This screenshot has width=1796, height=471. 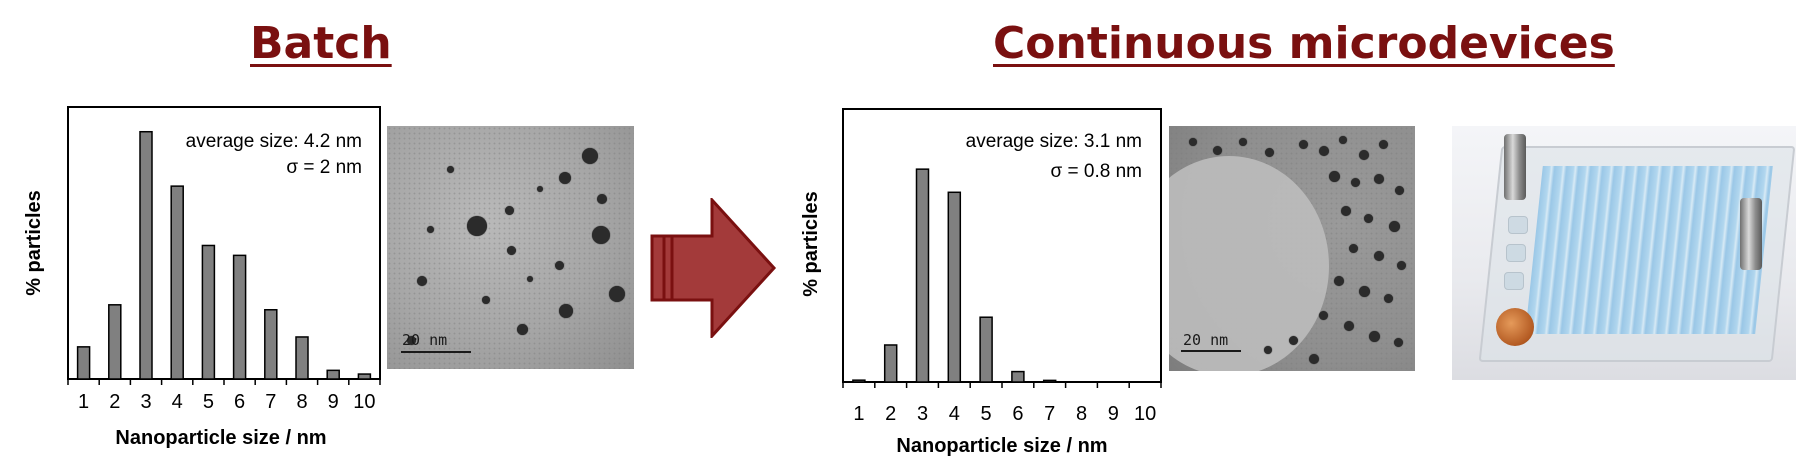 I want to click on arrow-shape, so click(x=713, y=268).